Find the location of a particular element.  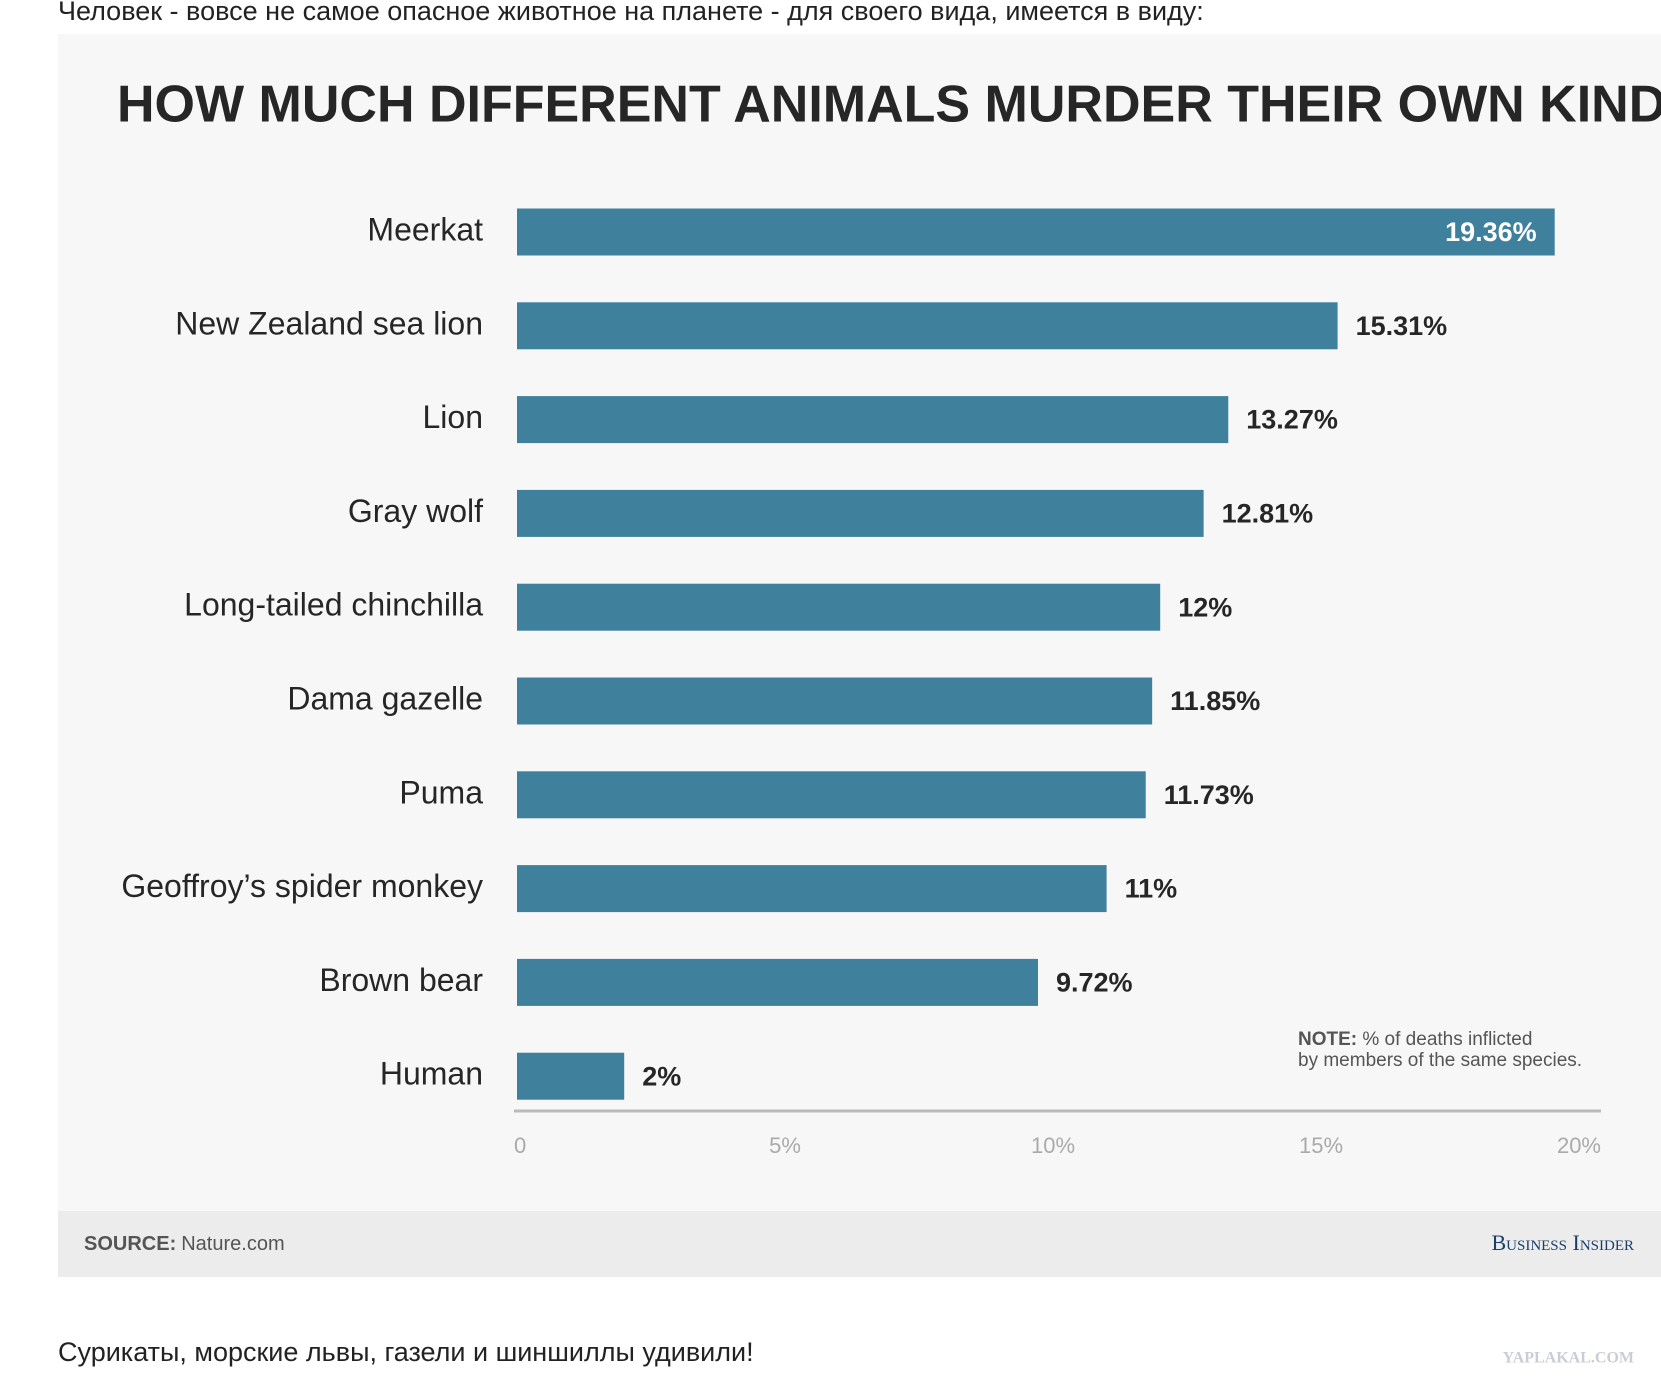

value-label: 19.36% is located at coordinates (1491, 232).